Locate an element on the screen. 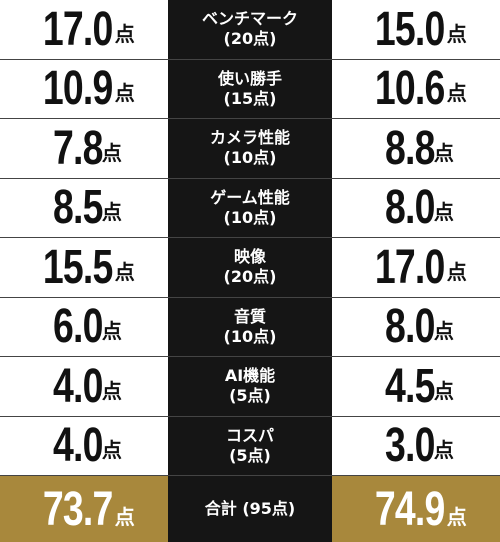 This screenshot has height=542, width=500. score-row: 7.8 点カメラ性能 (10点) 8.8 点 is located at coordinates (250, 149).